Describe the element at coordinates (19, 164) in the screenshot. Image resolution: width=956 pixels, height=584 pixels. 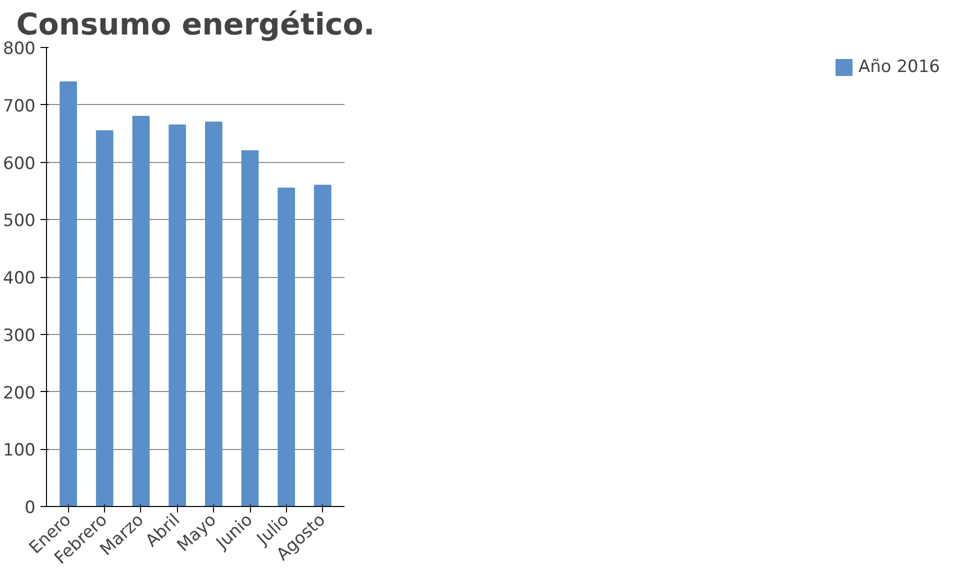
I see `y-tick-label: 600` at that location.